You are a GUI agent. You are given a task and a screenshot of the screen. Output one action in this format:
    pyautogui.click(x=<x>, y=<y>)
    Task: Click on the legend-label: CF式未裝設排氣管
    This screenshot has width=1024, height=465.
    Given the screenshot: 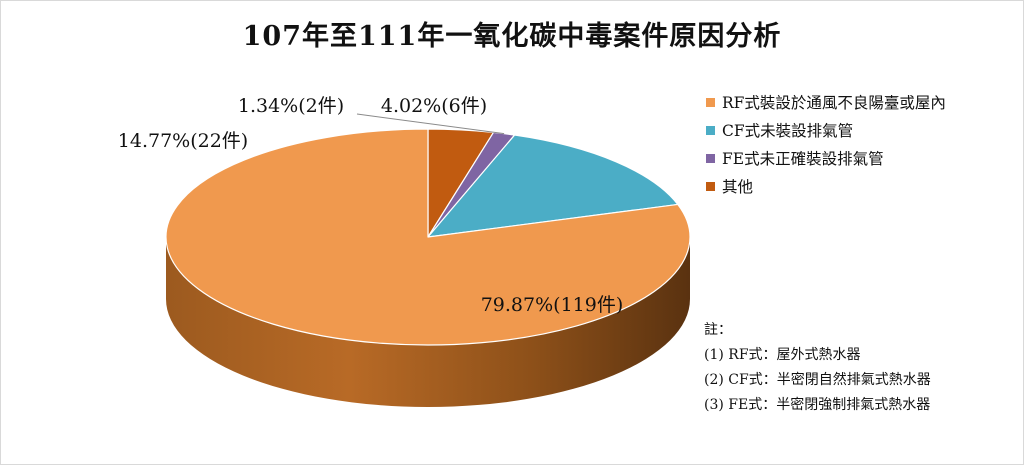 What is the action you would take?
    pyautogui.click(x=788, y=131)
    